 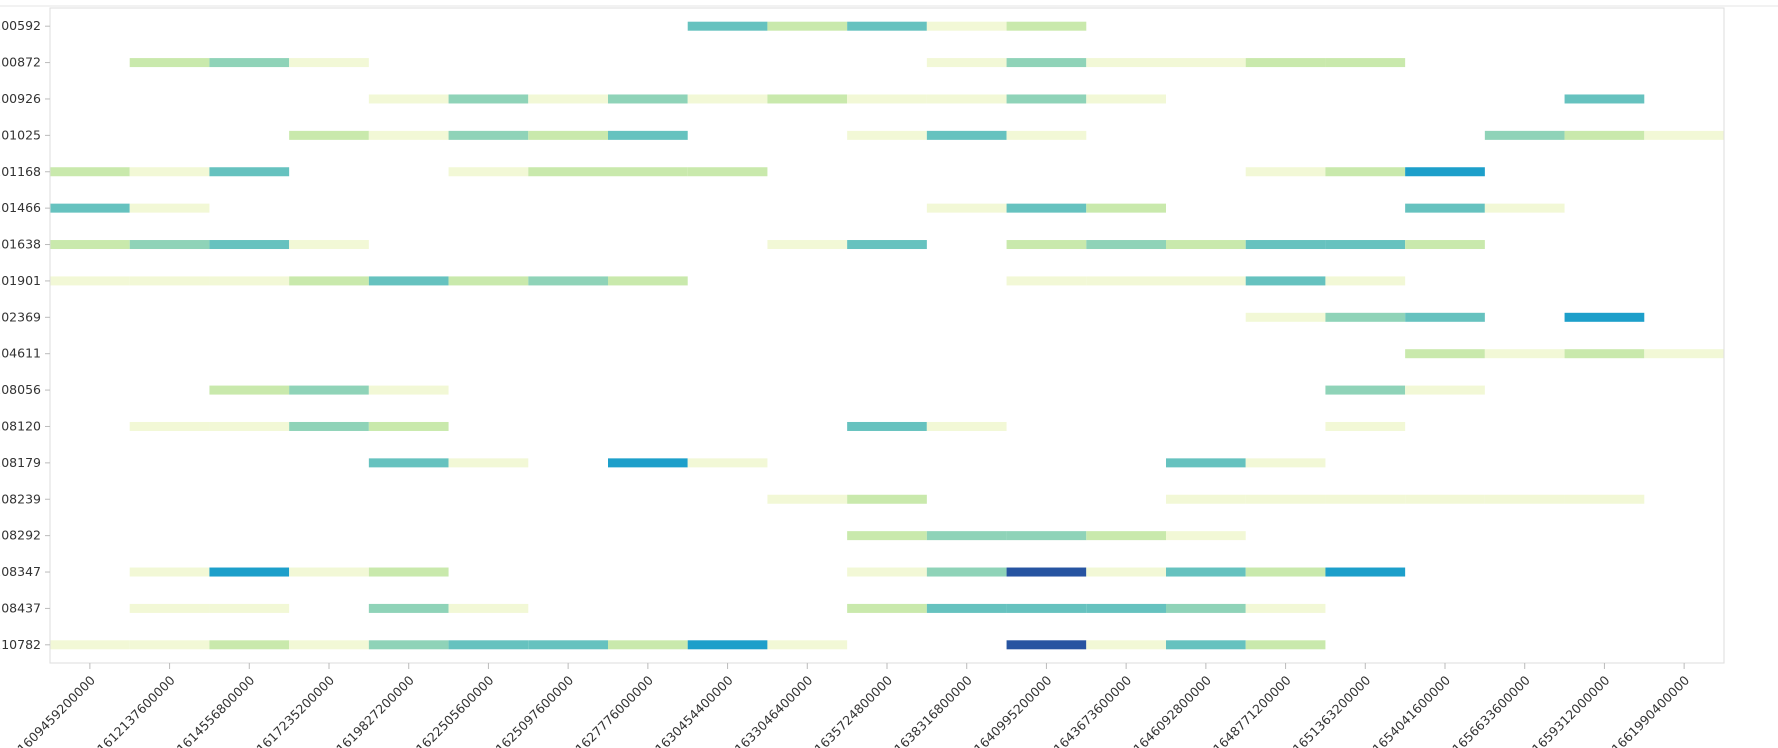 What do you see at coordinates (1332, 710) in the screenshot?
I see `x-tick-label: 1651363200000` at bounding box center [1332, 710].